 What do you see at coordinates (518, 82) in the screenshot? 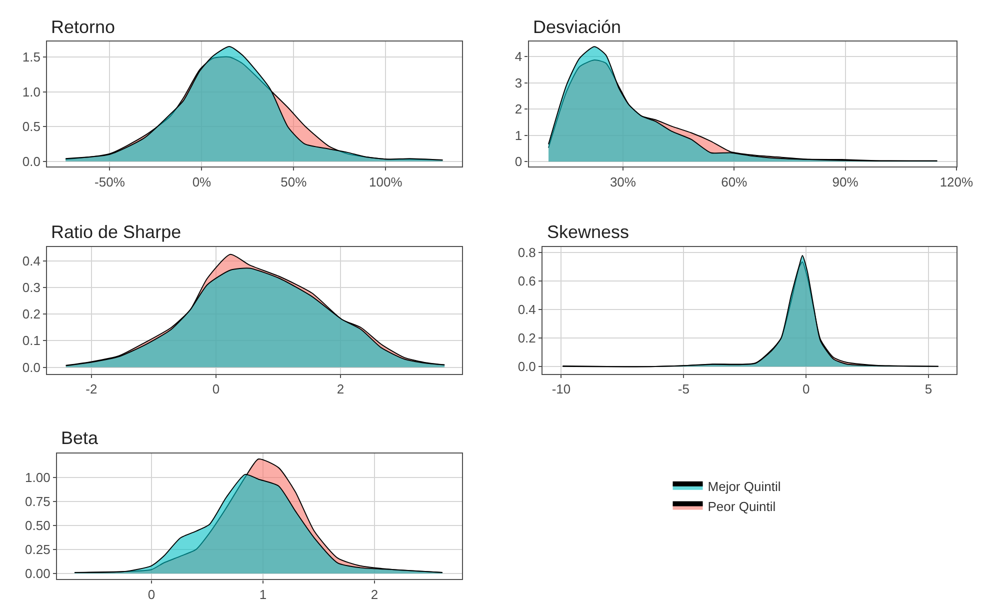
I see `y-tick-label: 3` at bounding box center [518, 82].